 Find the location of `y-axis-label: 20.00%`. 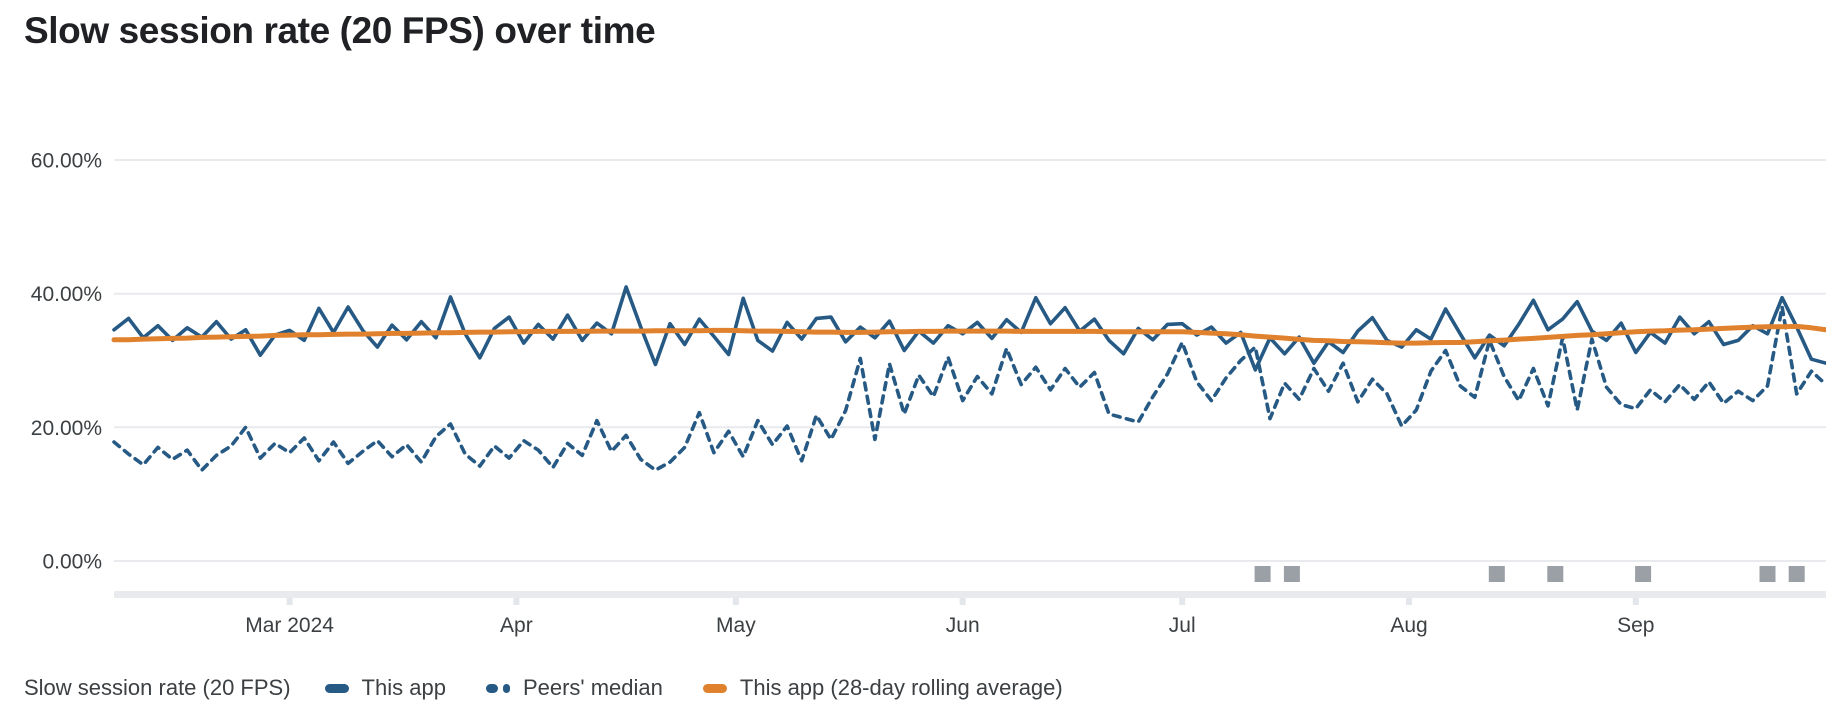

y-axis-label: 20.00% is located at coordinates (66, 428).